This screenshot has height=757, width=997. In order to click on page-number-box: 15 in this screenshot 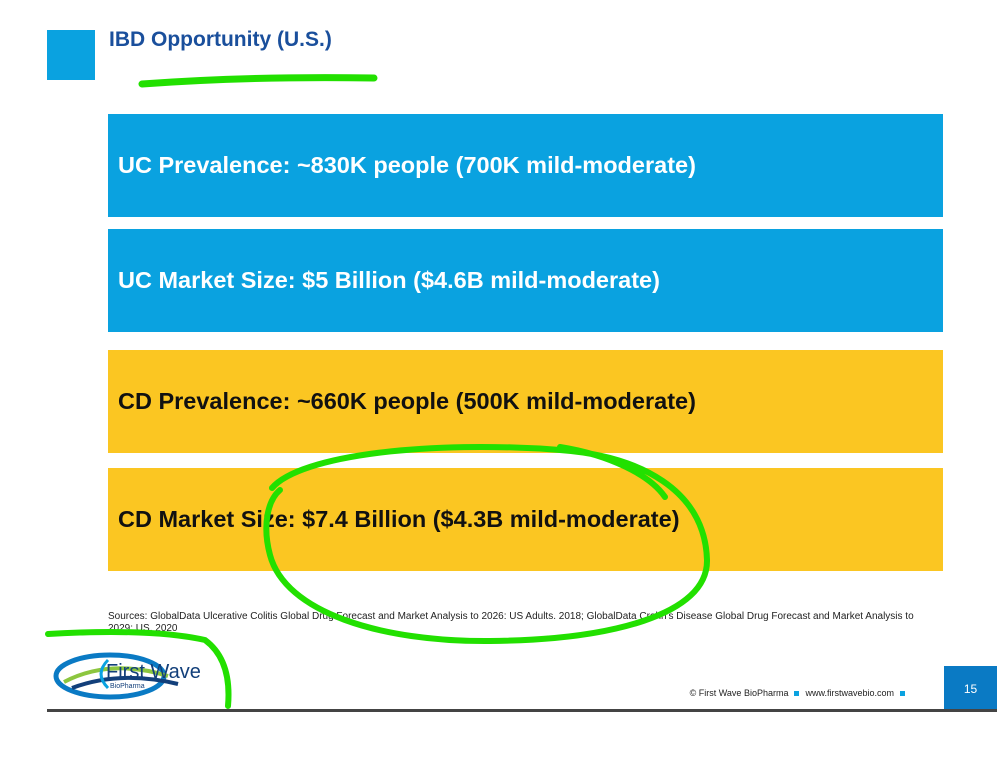, I will do `click(970, 688)`.